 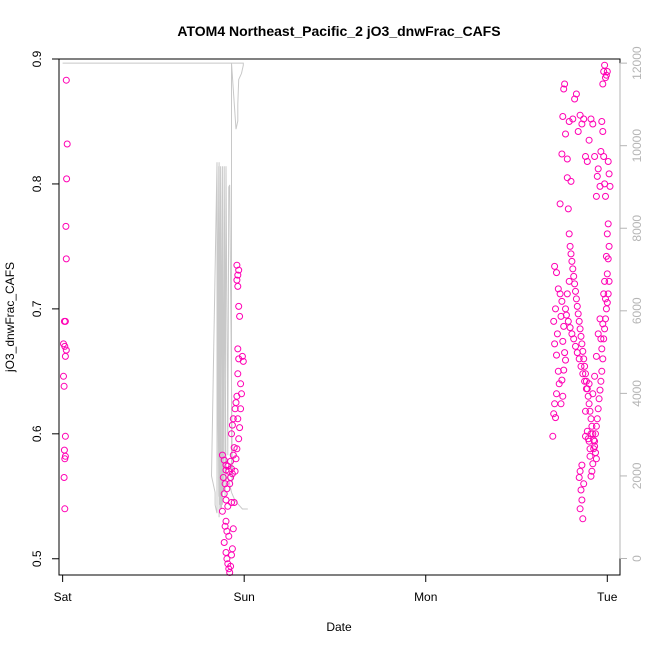 What do you see at coordinates (631, 304) in the screenshot?
I see `y2-axis: 0 2000 4000 6000 8000 10000 12000` at bounding box center [631, 304].